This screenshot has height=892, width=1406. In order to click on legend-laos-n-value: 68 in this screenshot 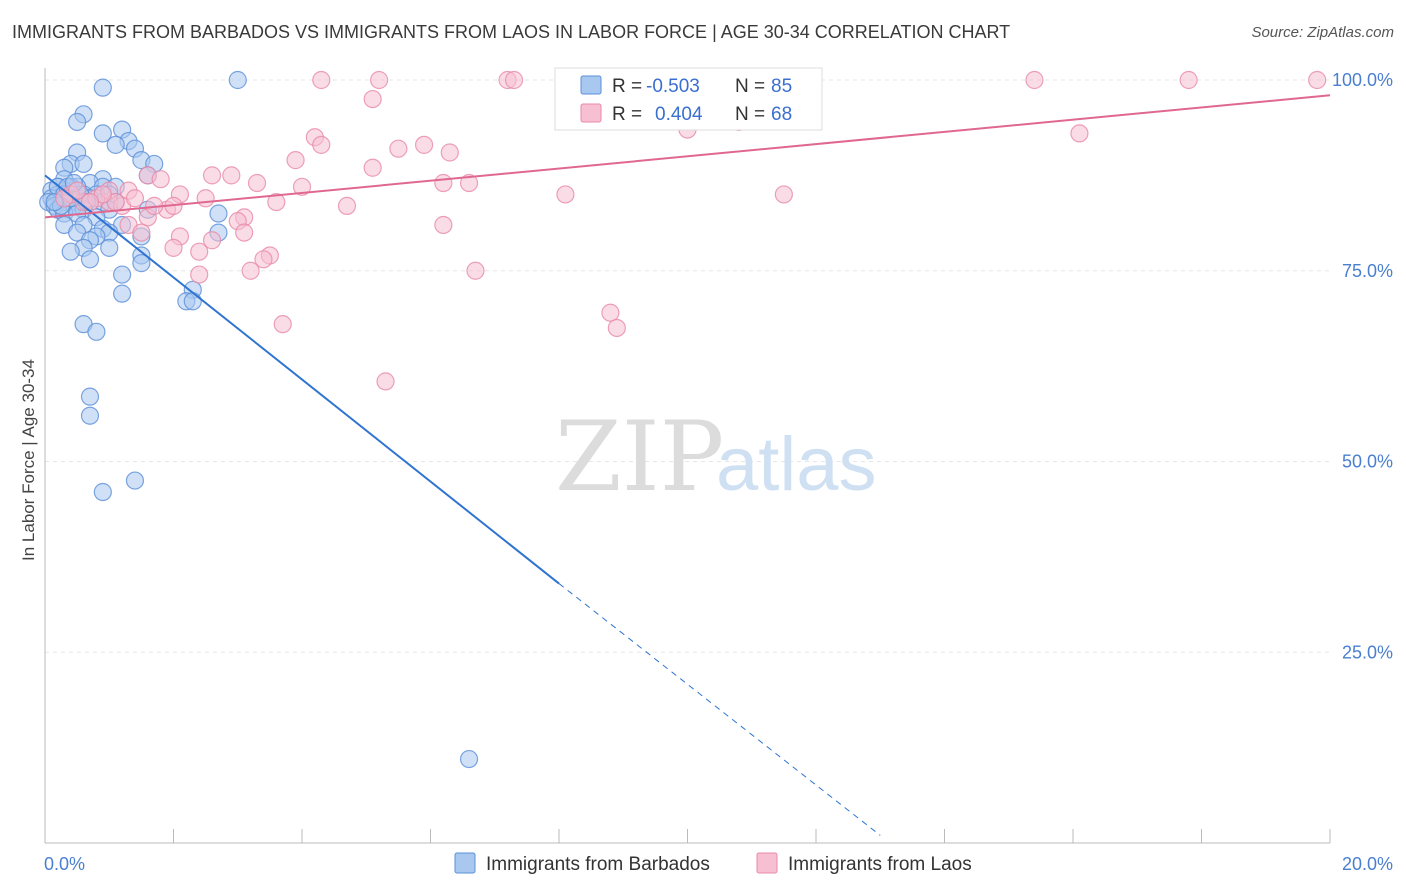, I will do `click(781, 114)`.